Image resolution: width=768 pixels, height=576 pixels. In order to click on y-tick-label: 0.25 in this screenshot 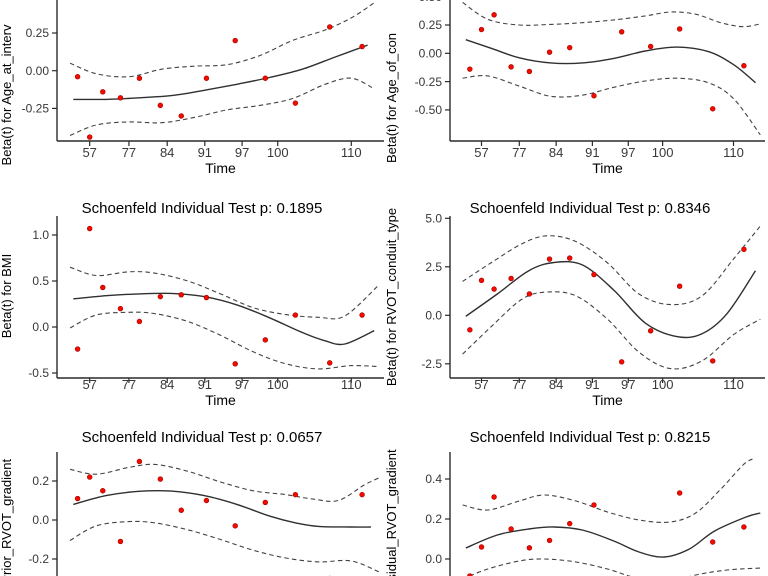, I will do `click(431, 25)`.